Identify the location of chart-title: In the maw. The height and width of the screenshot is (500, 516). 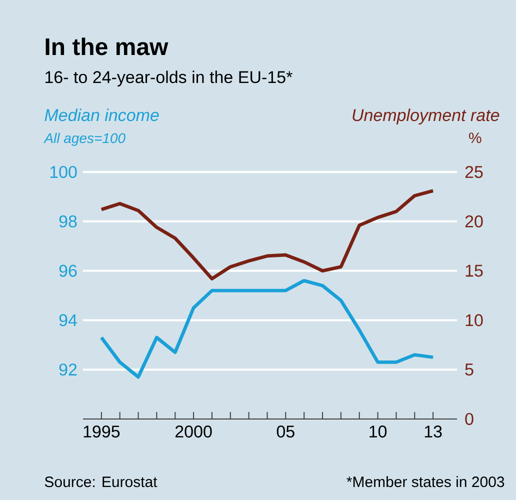
(107, 47).